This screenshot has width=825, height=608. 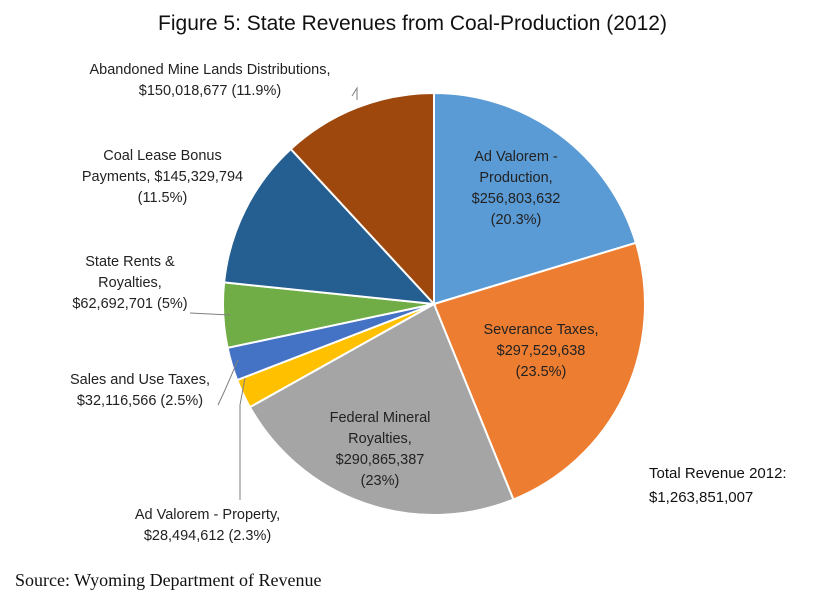 What do you see at coordinates (140, 401) in the screenshot?
I see `slice-label-line: $32,116,566 (2.5%)` at bounding box center [140, 401].